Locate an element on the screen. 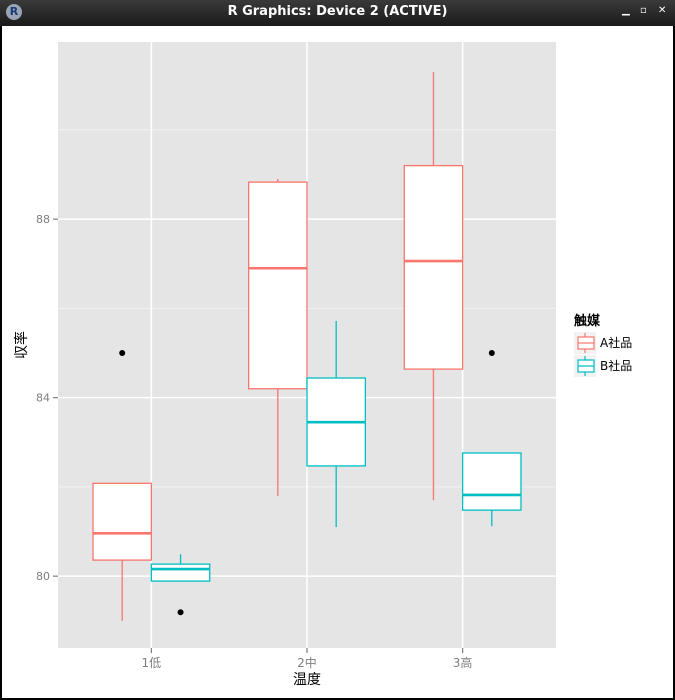 This screenshot has width=675, height=700. box-A社品-3高 is located at coordinates (433, 286).